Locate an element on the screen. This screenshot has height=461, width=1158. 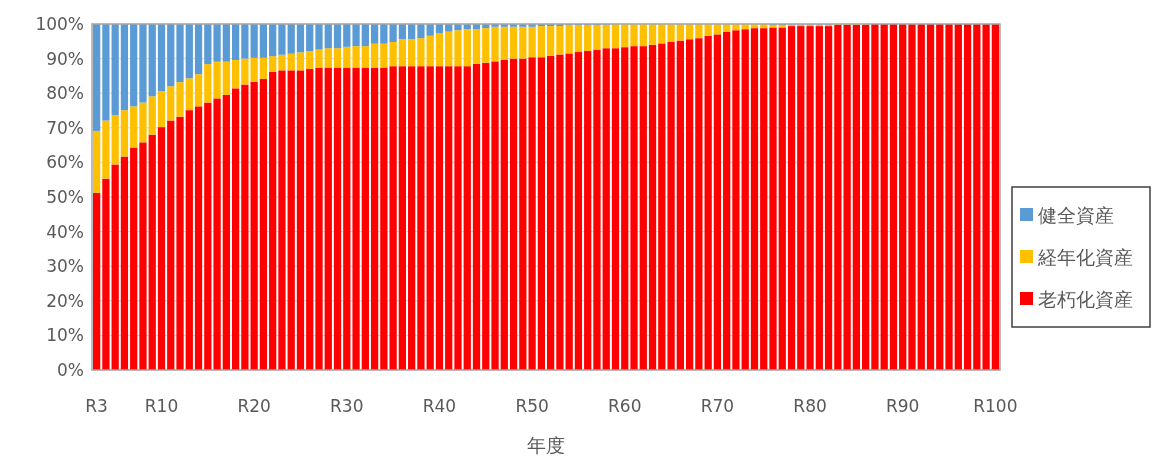
y-tick-label: 60% is located at coordinates (65, 162).